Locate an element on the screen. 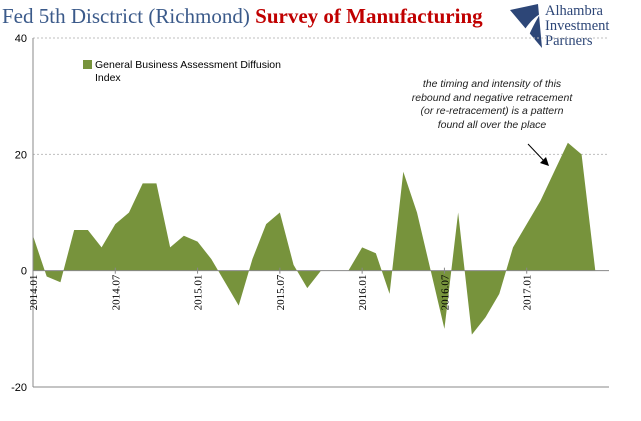  x-tick-label: 2014.01 is located at coordinates (34, 293).